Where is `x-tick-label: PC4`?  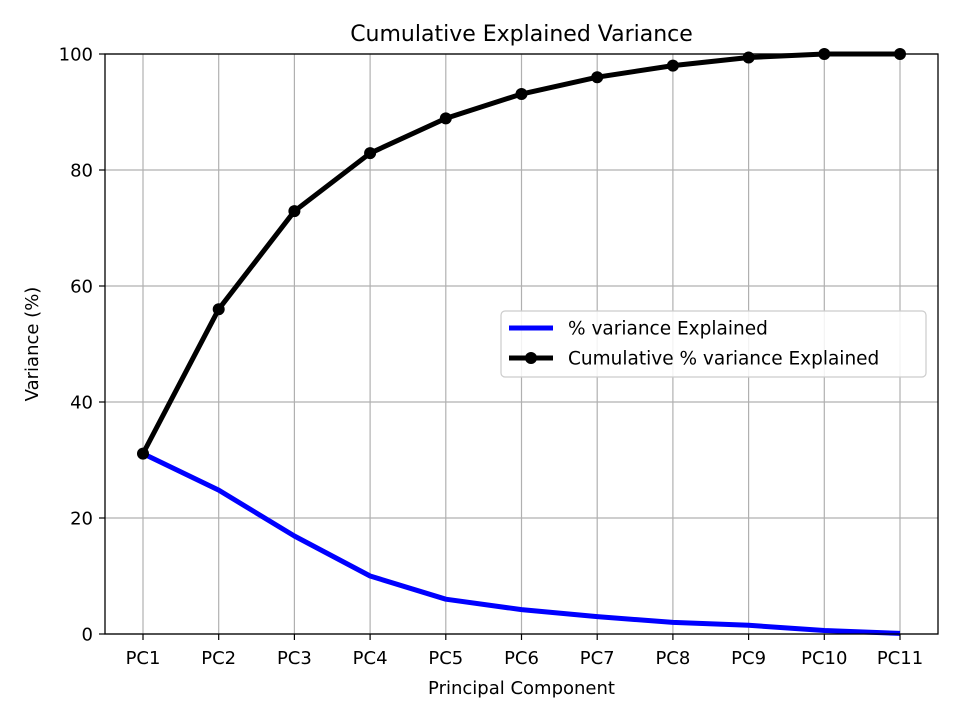 x-tick-label: PC4 is located at coordinates (370, 658).